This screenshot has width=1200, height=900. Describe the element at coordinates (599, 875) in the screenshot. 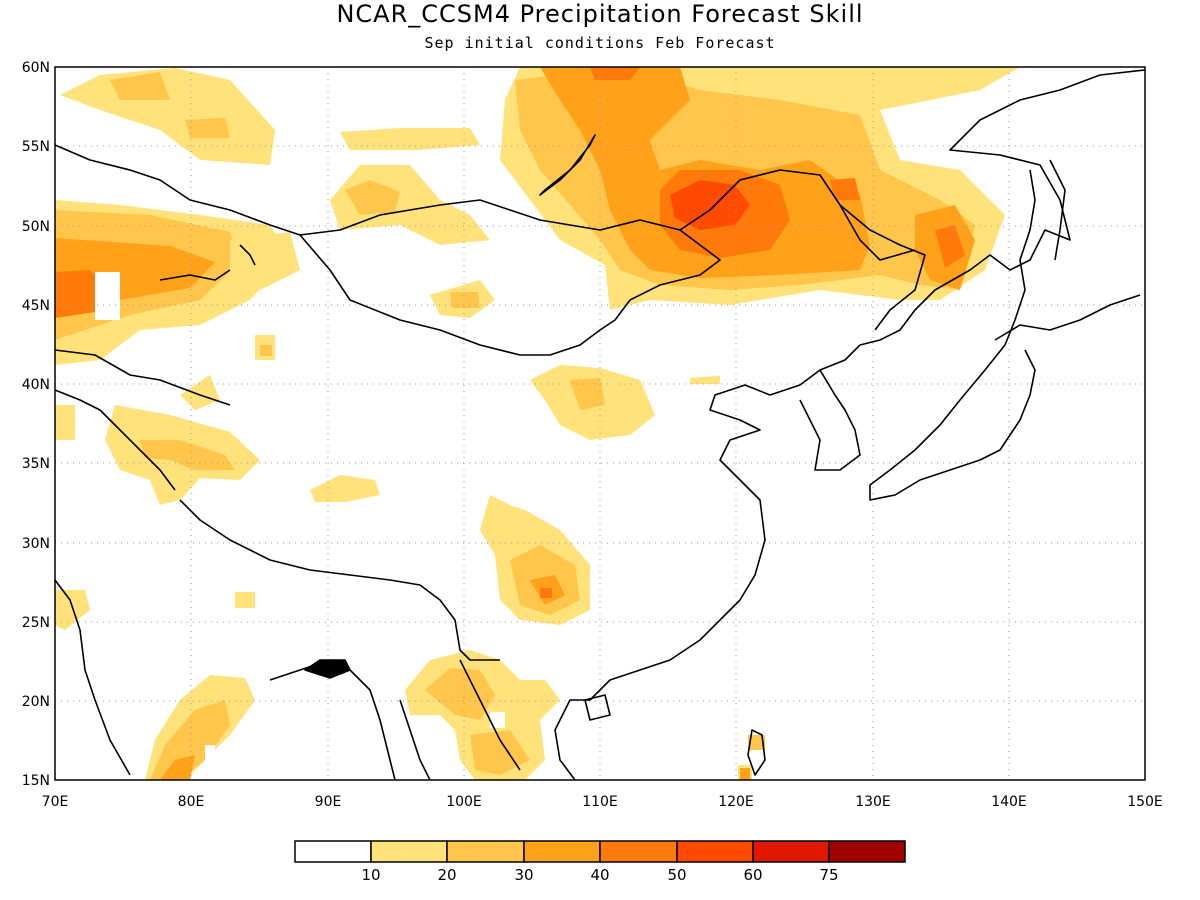

I see `colorbar-label: 40` at that location.